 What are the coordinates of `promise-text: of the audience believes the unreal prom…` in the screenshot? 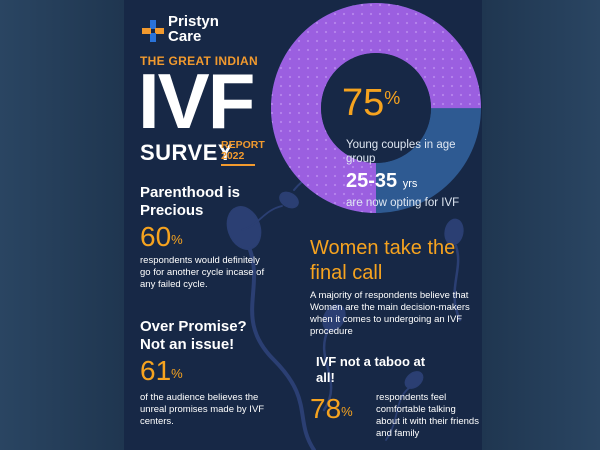 It's located at (202, 409).